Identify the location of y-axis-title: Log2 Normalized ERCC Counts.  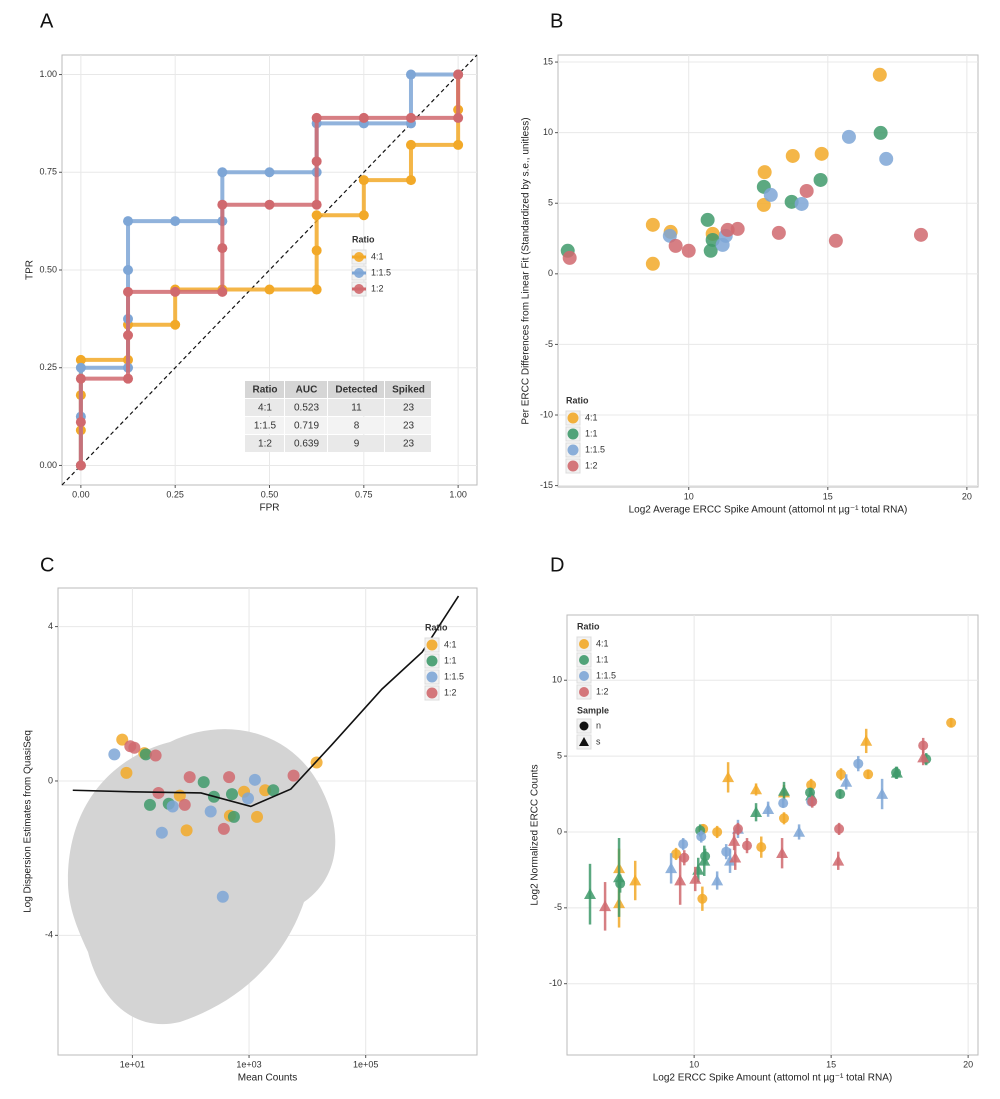
(535, 834).